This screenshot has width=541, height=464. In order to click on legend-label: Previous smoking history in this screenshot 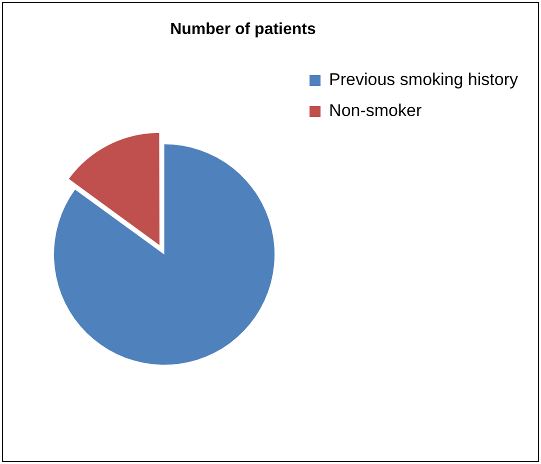, I will do `click(423, 80)`.